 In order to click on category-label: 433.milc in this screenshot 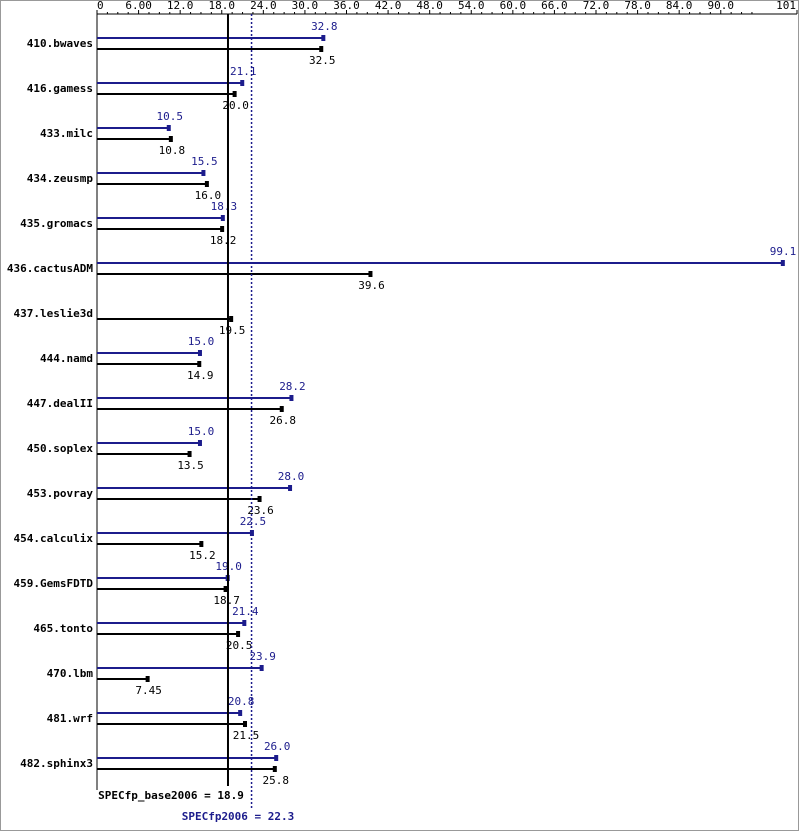, I will do `click(66, 133)`.